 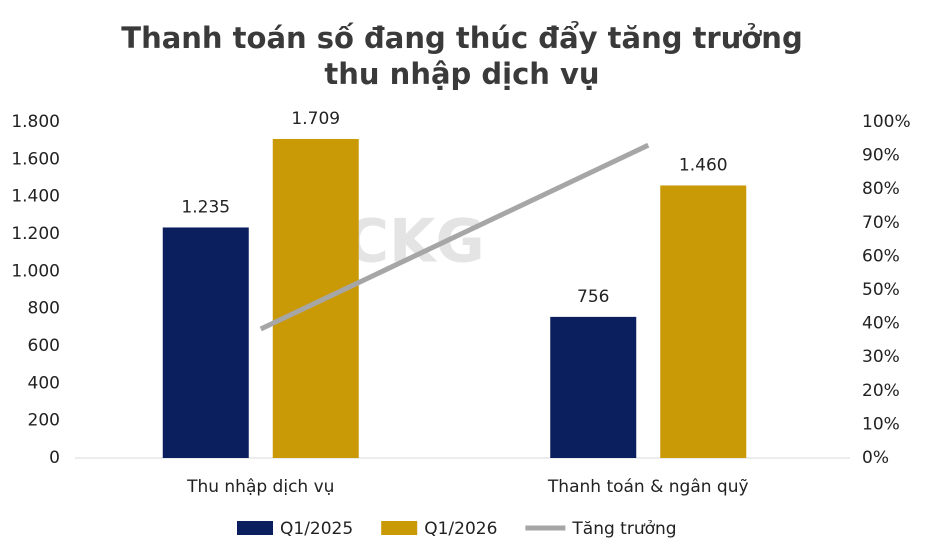 I want to click on y-tick-label: 200, so click(x=44, y=421).